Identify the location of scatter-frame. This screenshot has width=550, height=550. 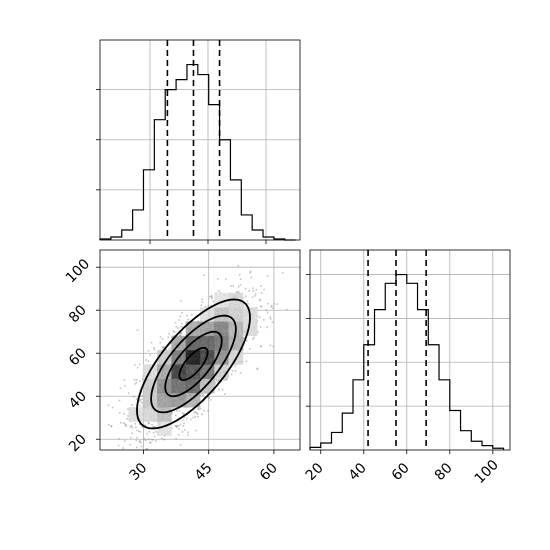
(200, 350).